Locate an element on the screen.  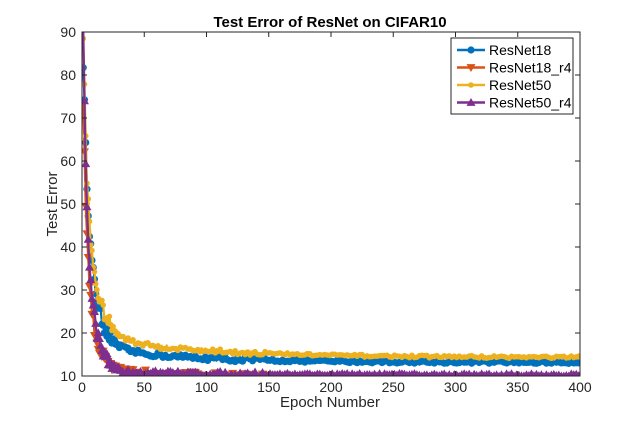
y-tick-label: 20 is located at coordinates (68, 333).